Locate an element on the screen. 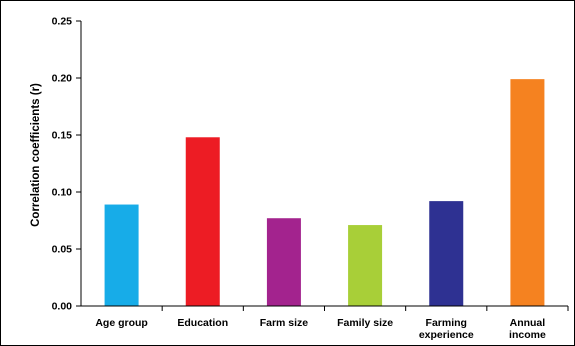 The height and width of the screenshot is (346, 575). x-tick-label: Family size is located at coordinates (365, 323).